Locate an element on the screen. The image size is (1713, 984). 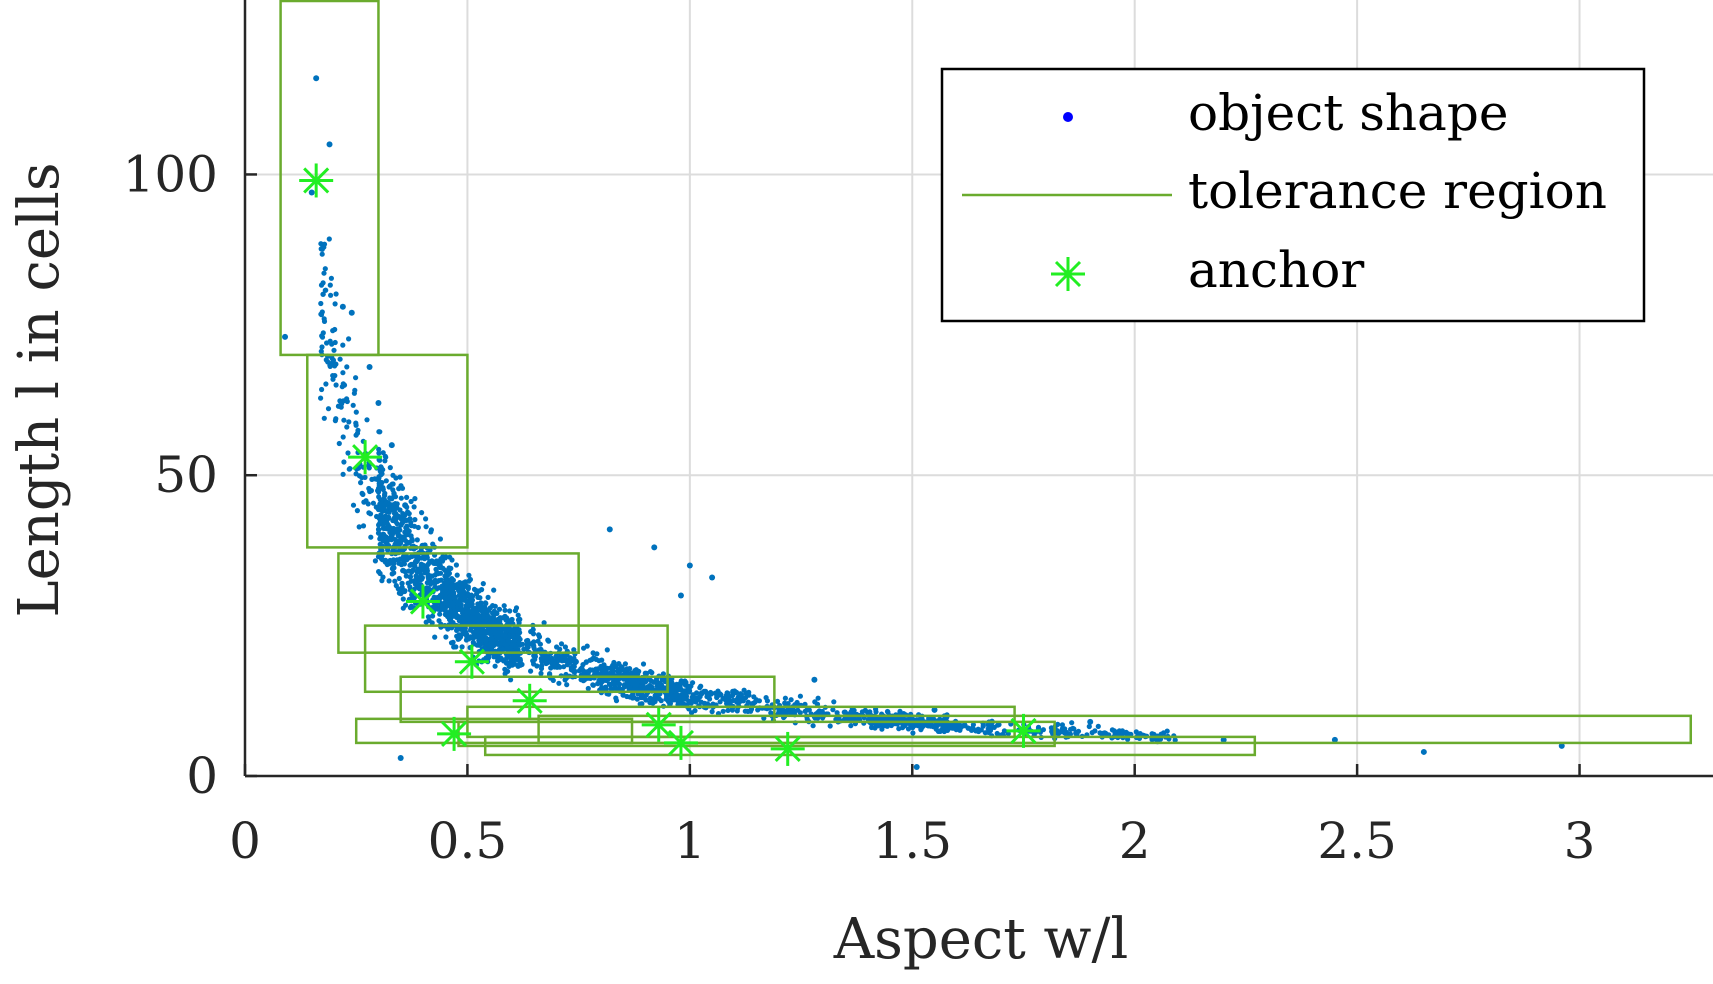
x-tick-label: 2 is located at coordinates (1135, 841).